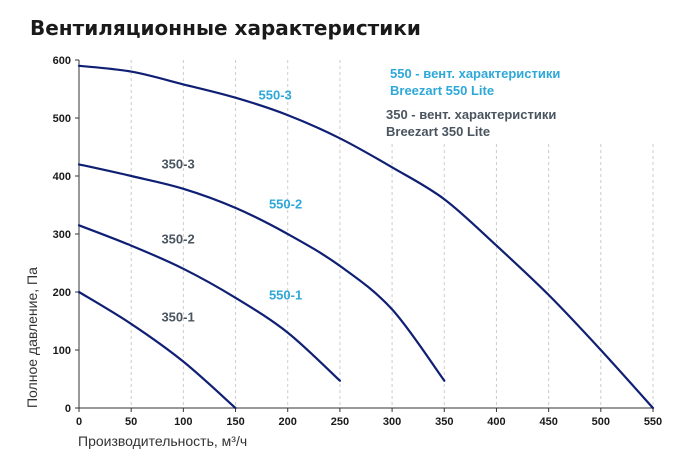 This screenshot has height=466, width=694. Describe the element at coordinates (285, 295) in the screenshot. I see `curve-label-550-1: 550-1` at that location.